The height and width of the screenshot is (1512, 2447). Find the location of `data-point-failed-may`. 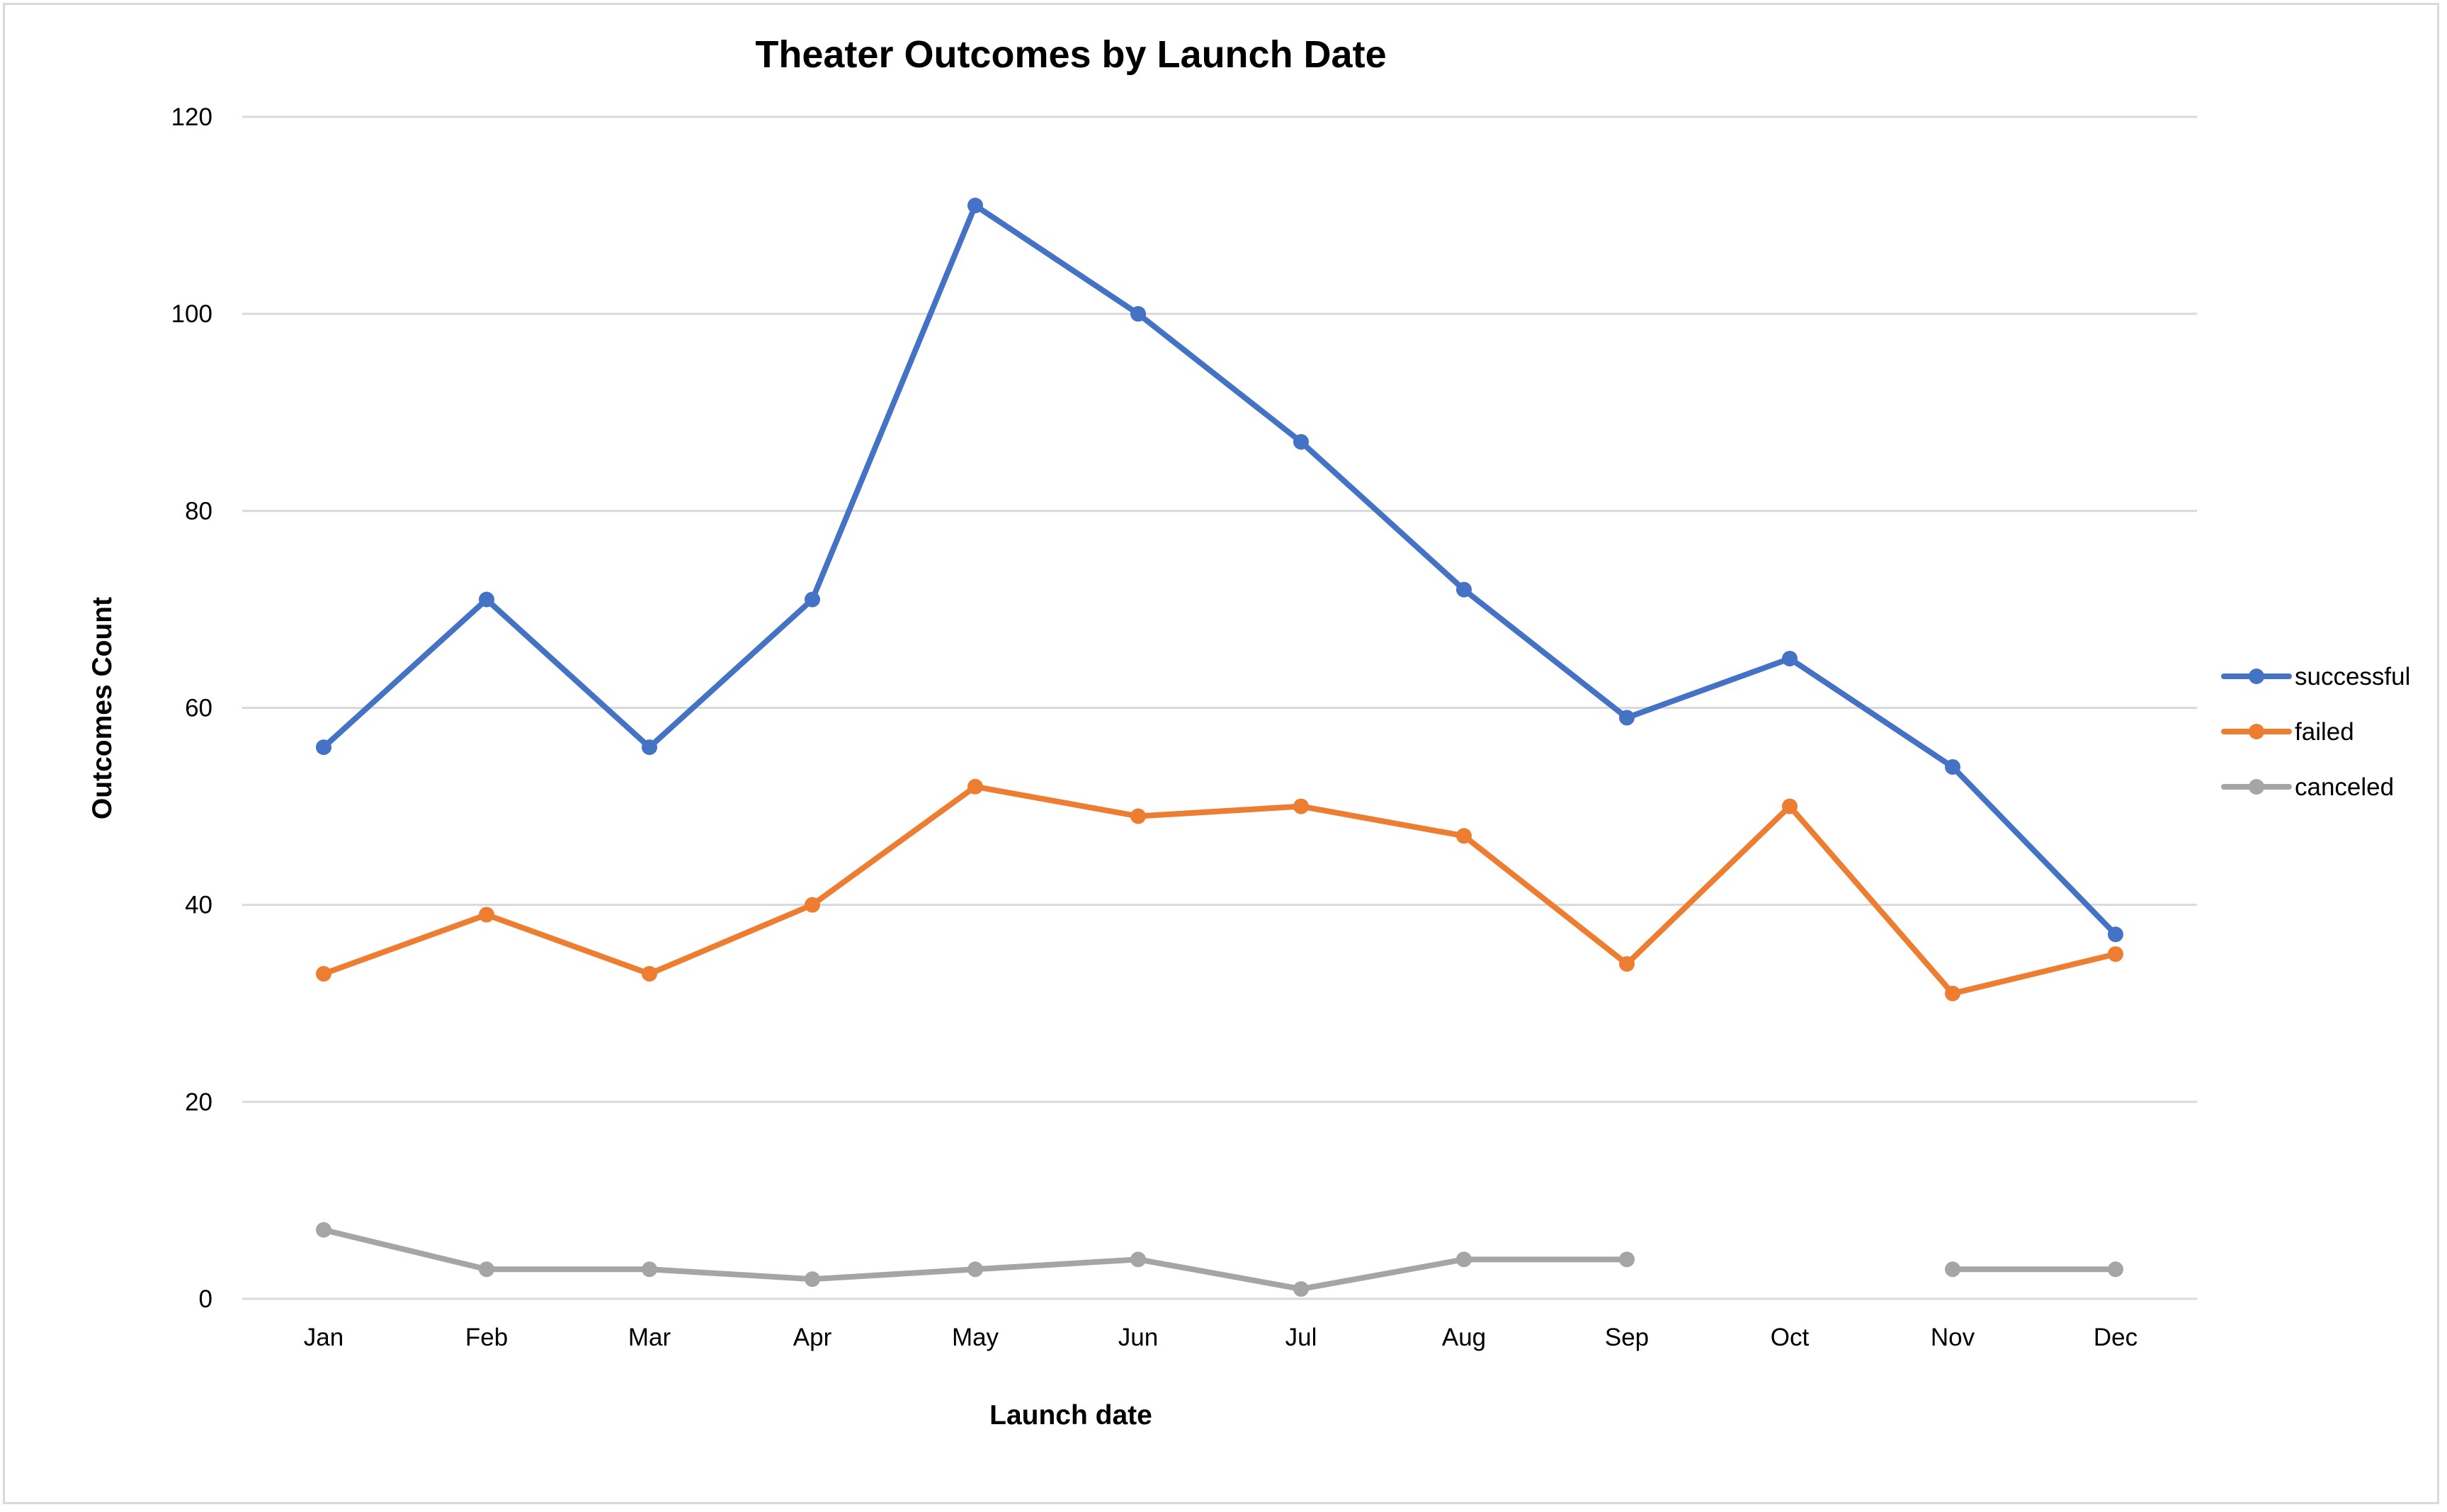

data-point-failed-may is located at coordinates (975, 786).